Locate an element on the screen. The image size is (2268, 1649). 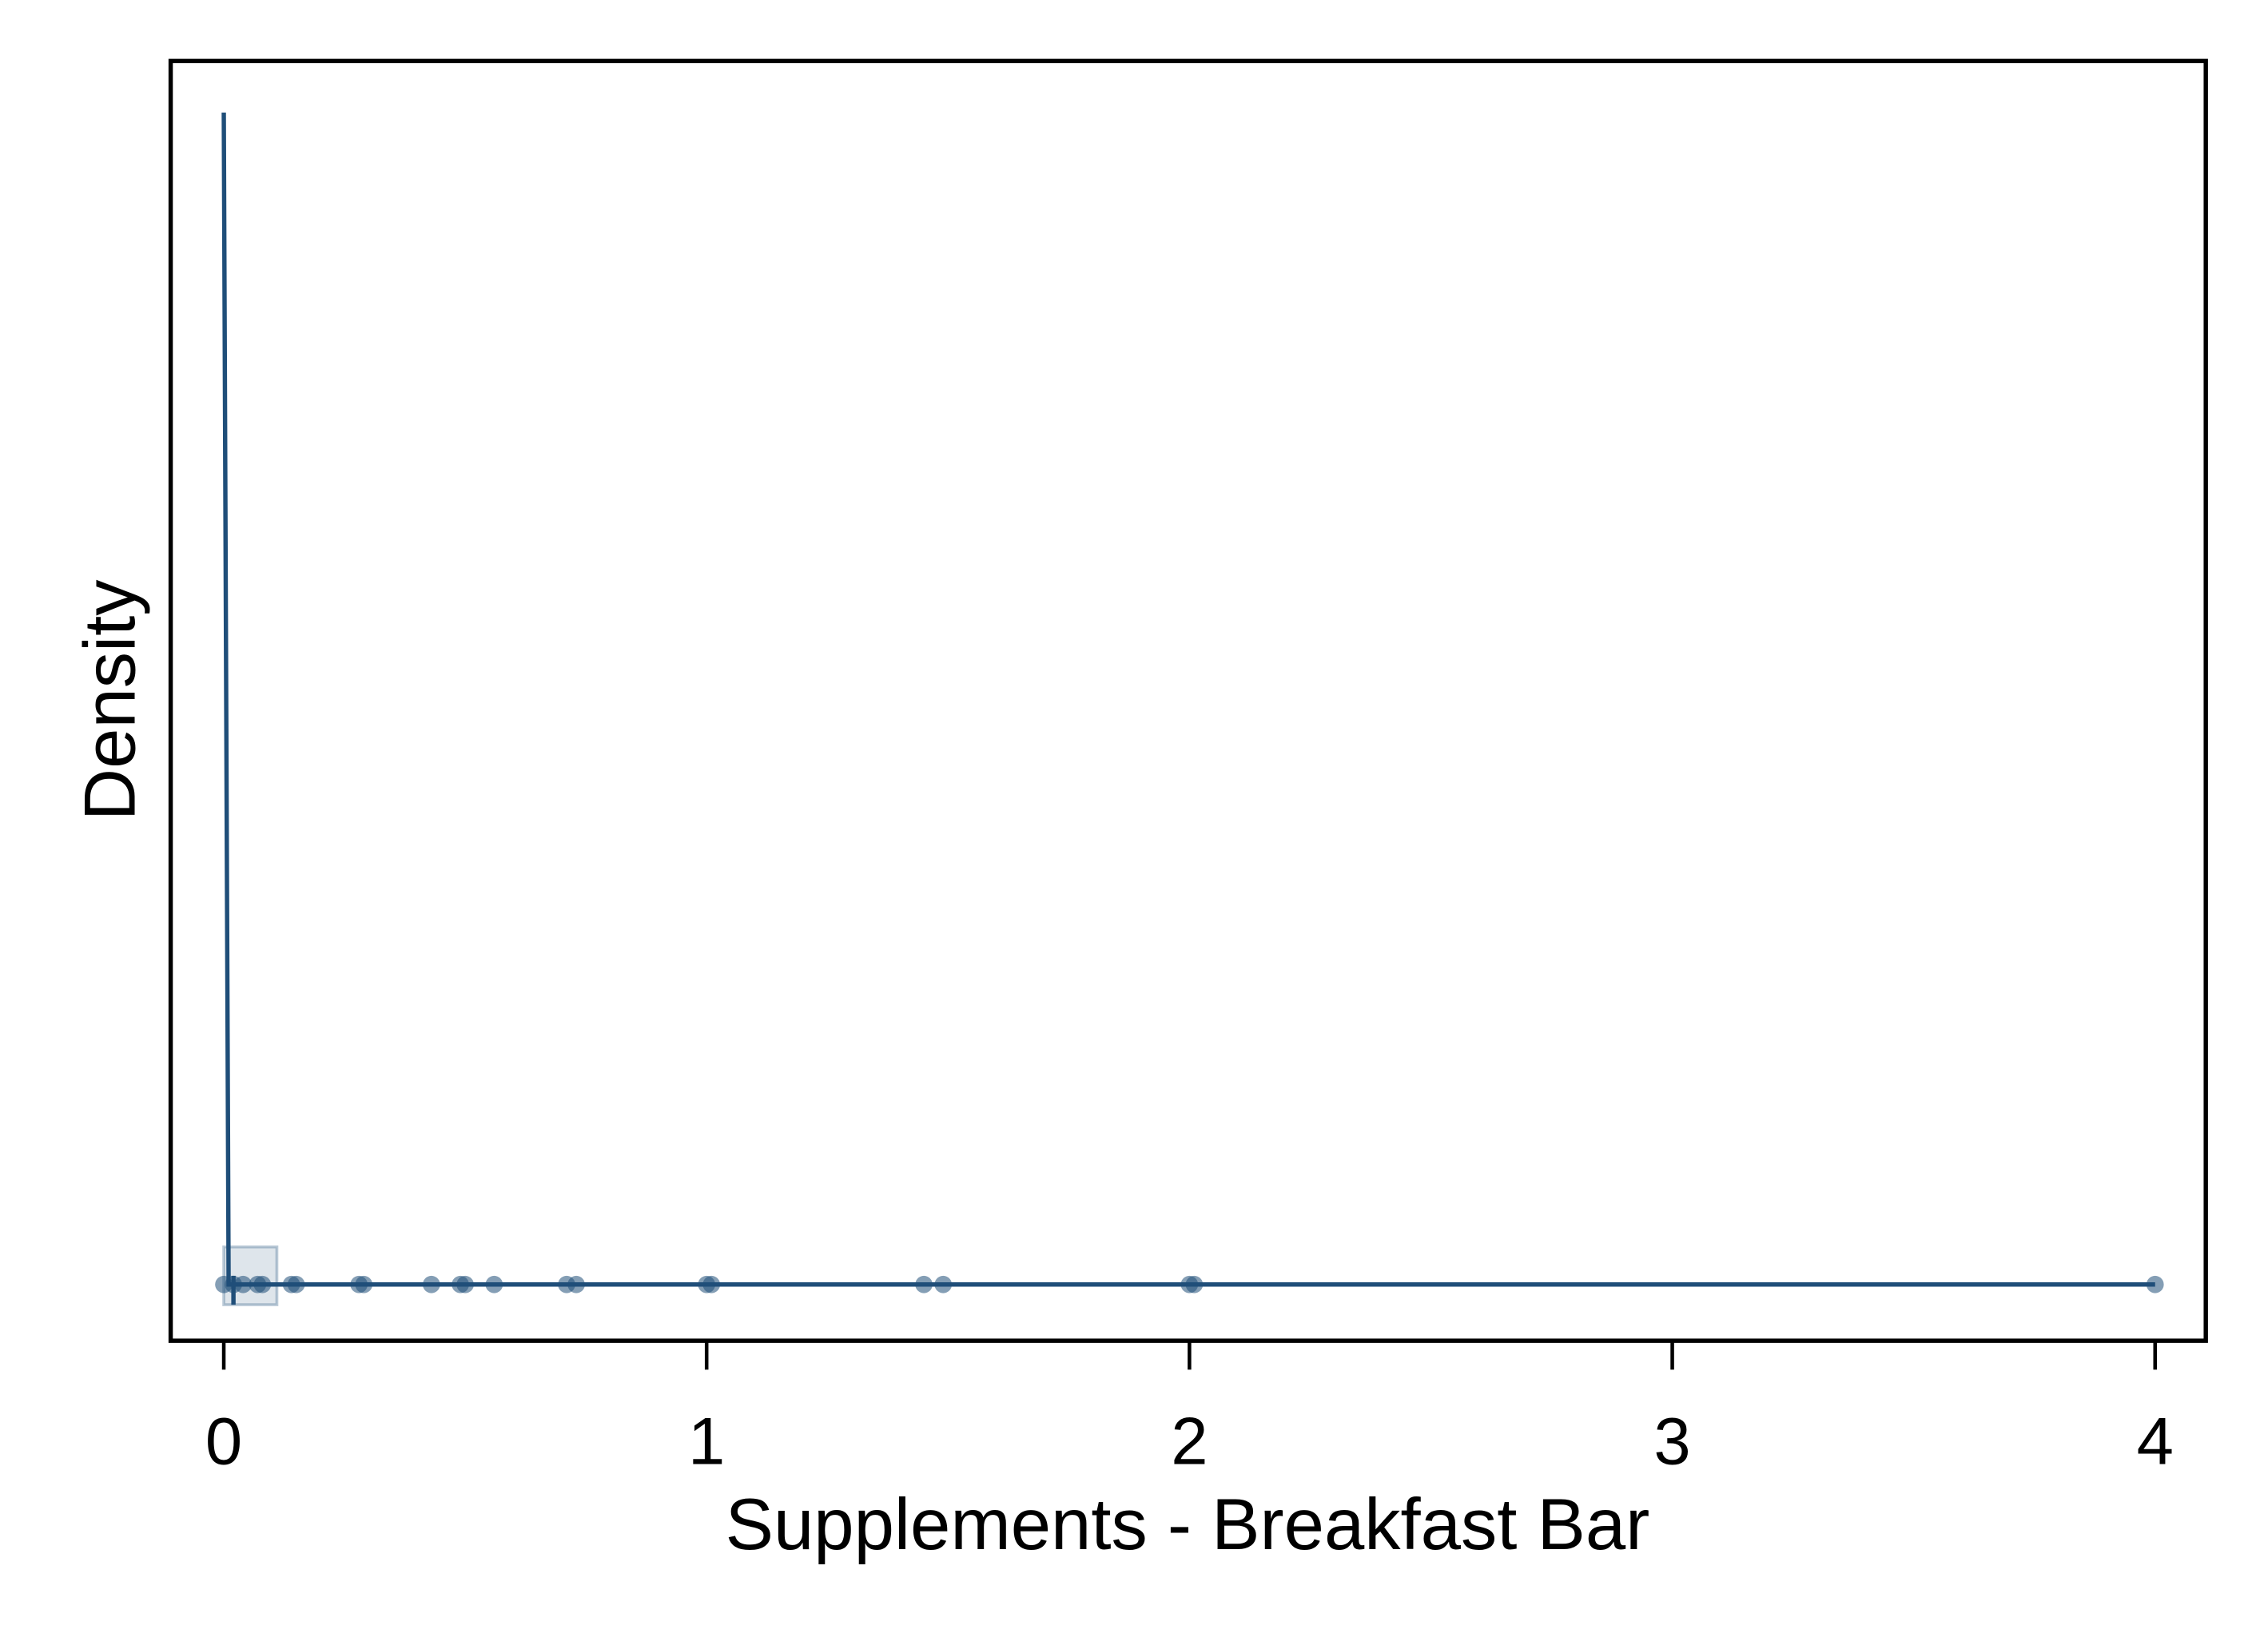
x-axis-title: Supplements - Breakfast Bar is located at coordinates (1188, 1524).